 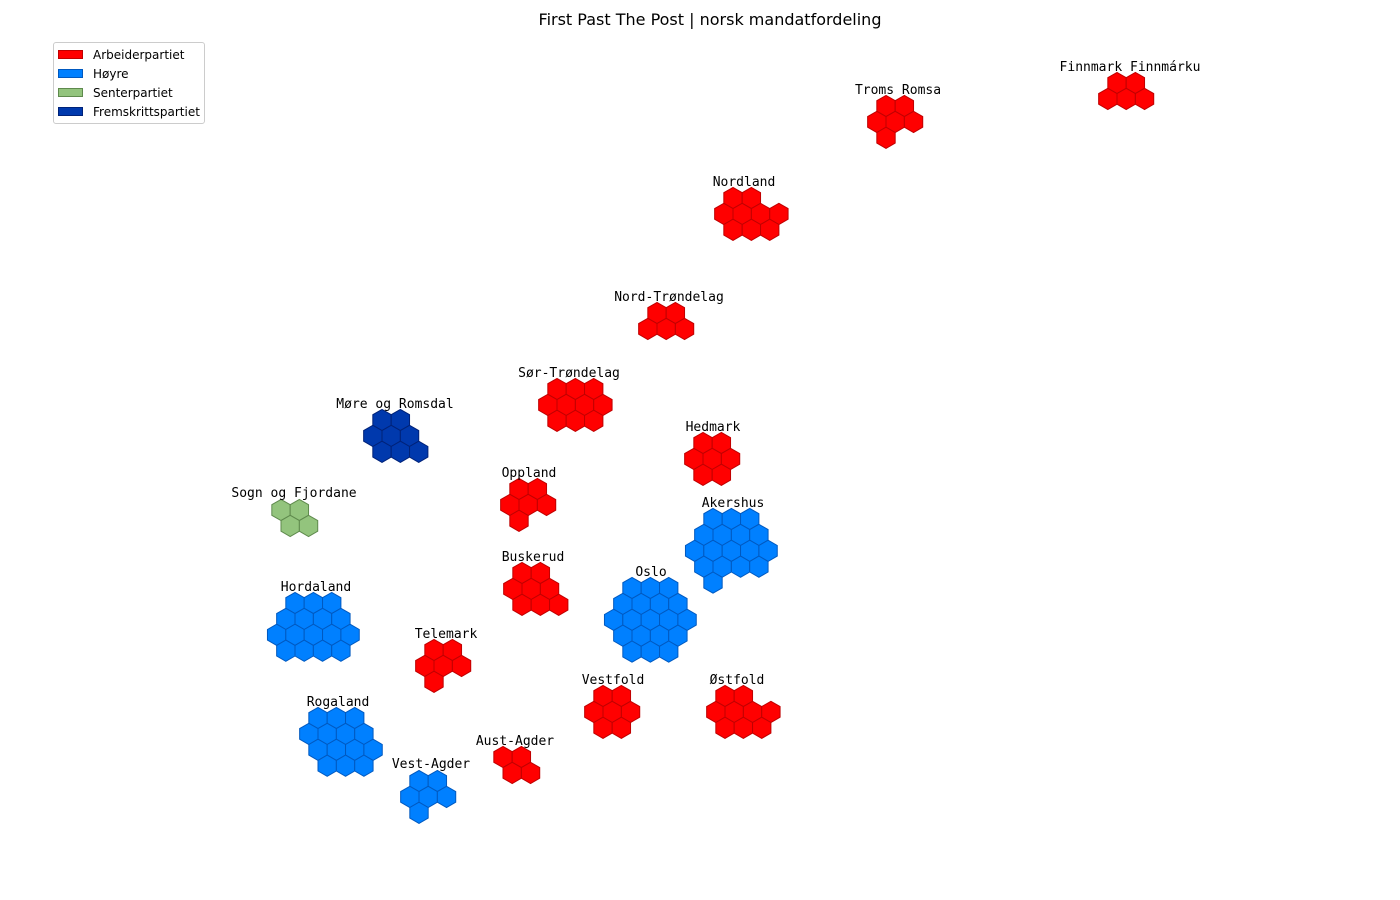 I want to click on district-hedmark: Hedmark, so click(x=712, y=453).